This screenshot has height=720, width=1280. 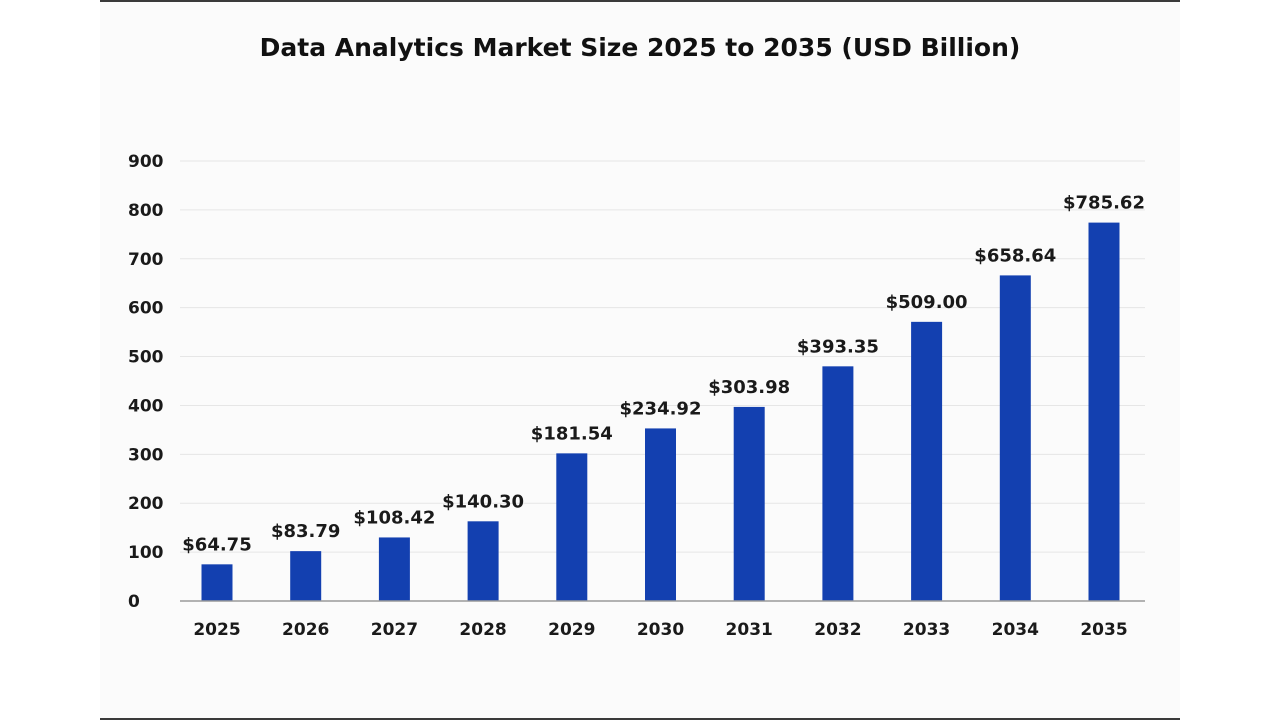 I want to click on y-tick-label-0: 0, so click(x=134, y=602).